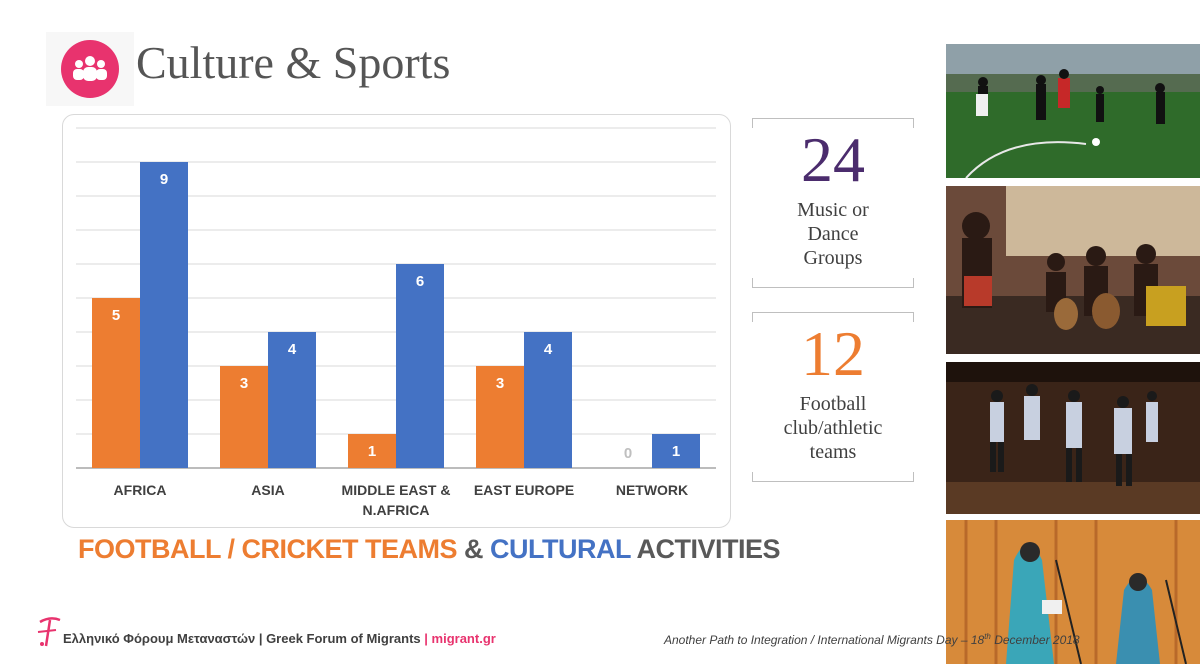  I want to click on stat-label-line: club/athletic, so click(833, 428).